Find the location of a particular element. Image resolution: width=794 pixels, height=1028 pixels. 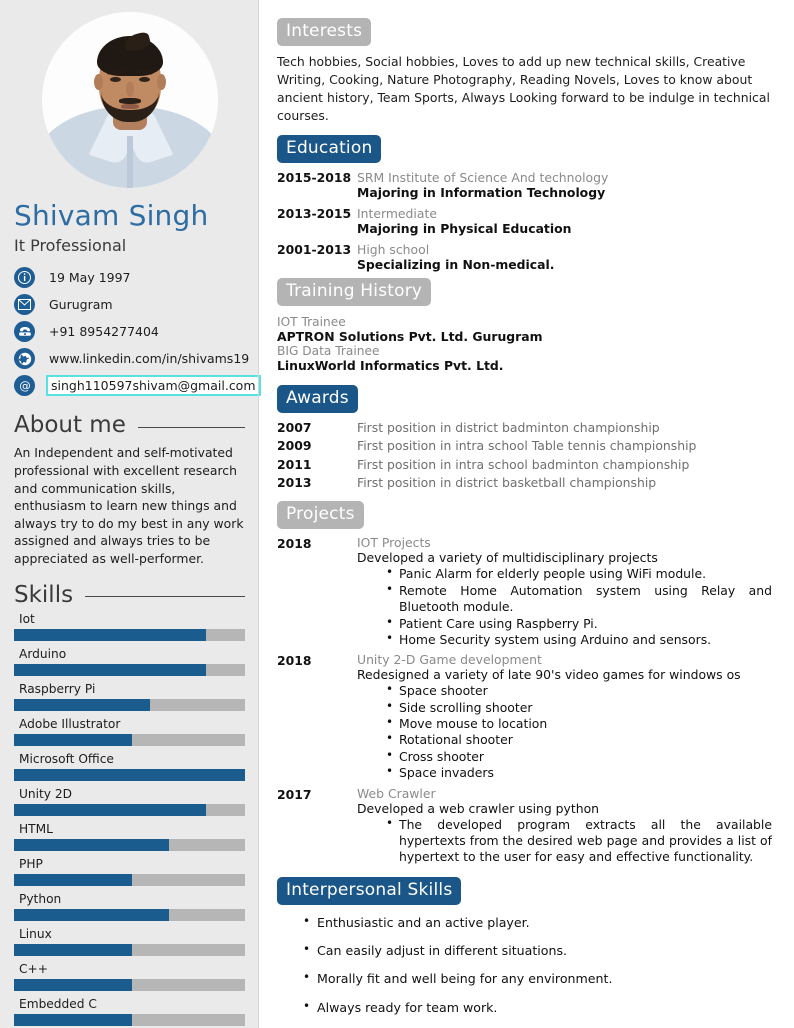

education-years: 2001-2013 is located at coordinates (314, 249).